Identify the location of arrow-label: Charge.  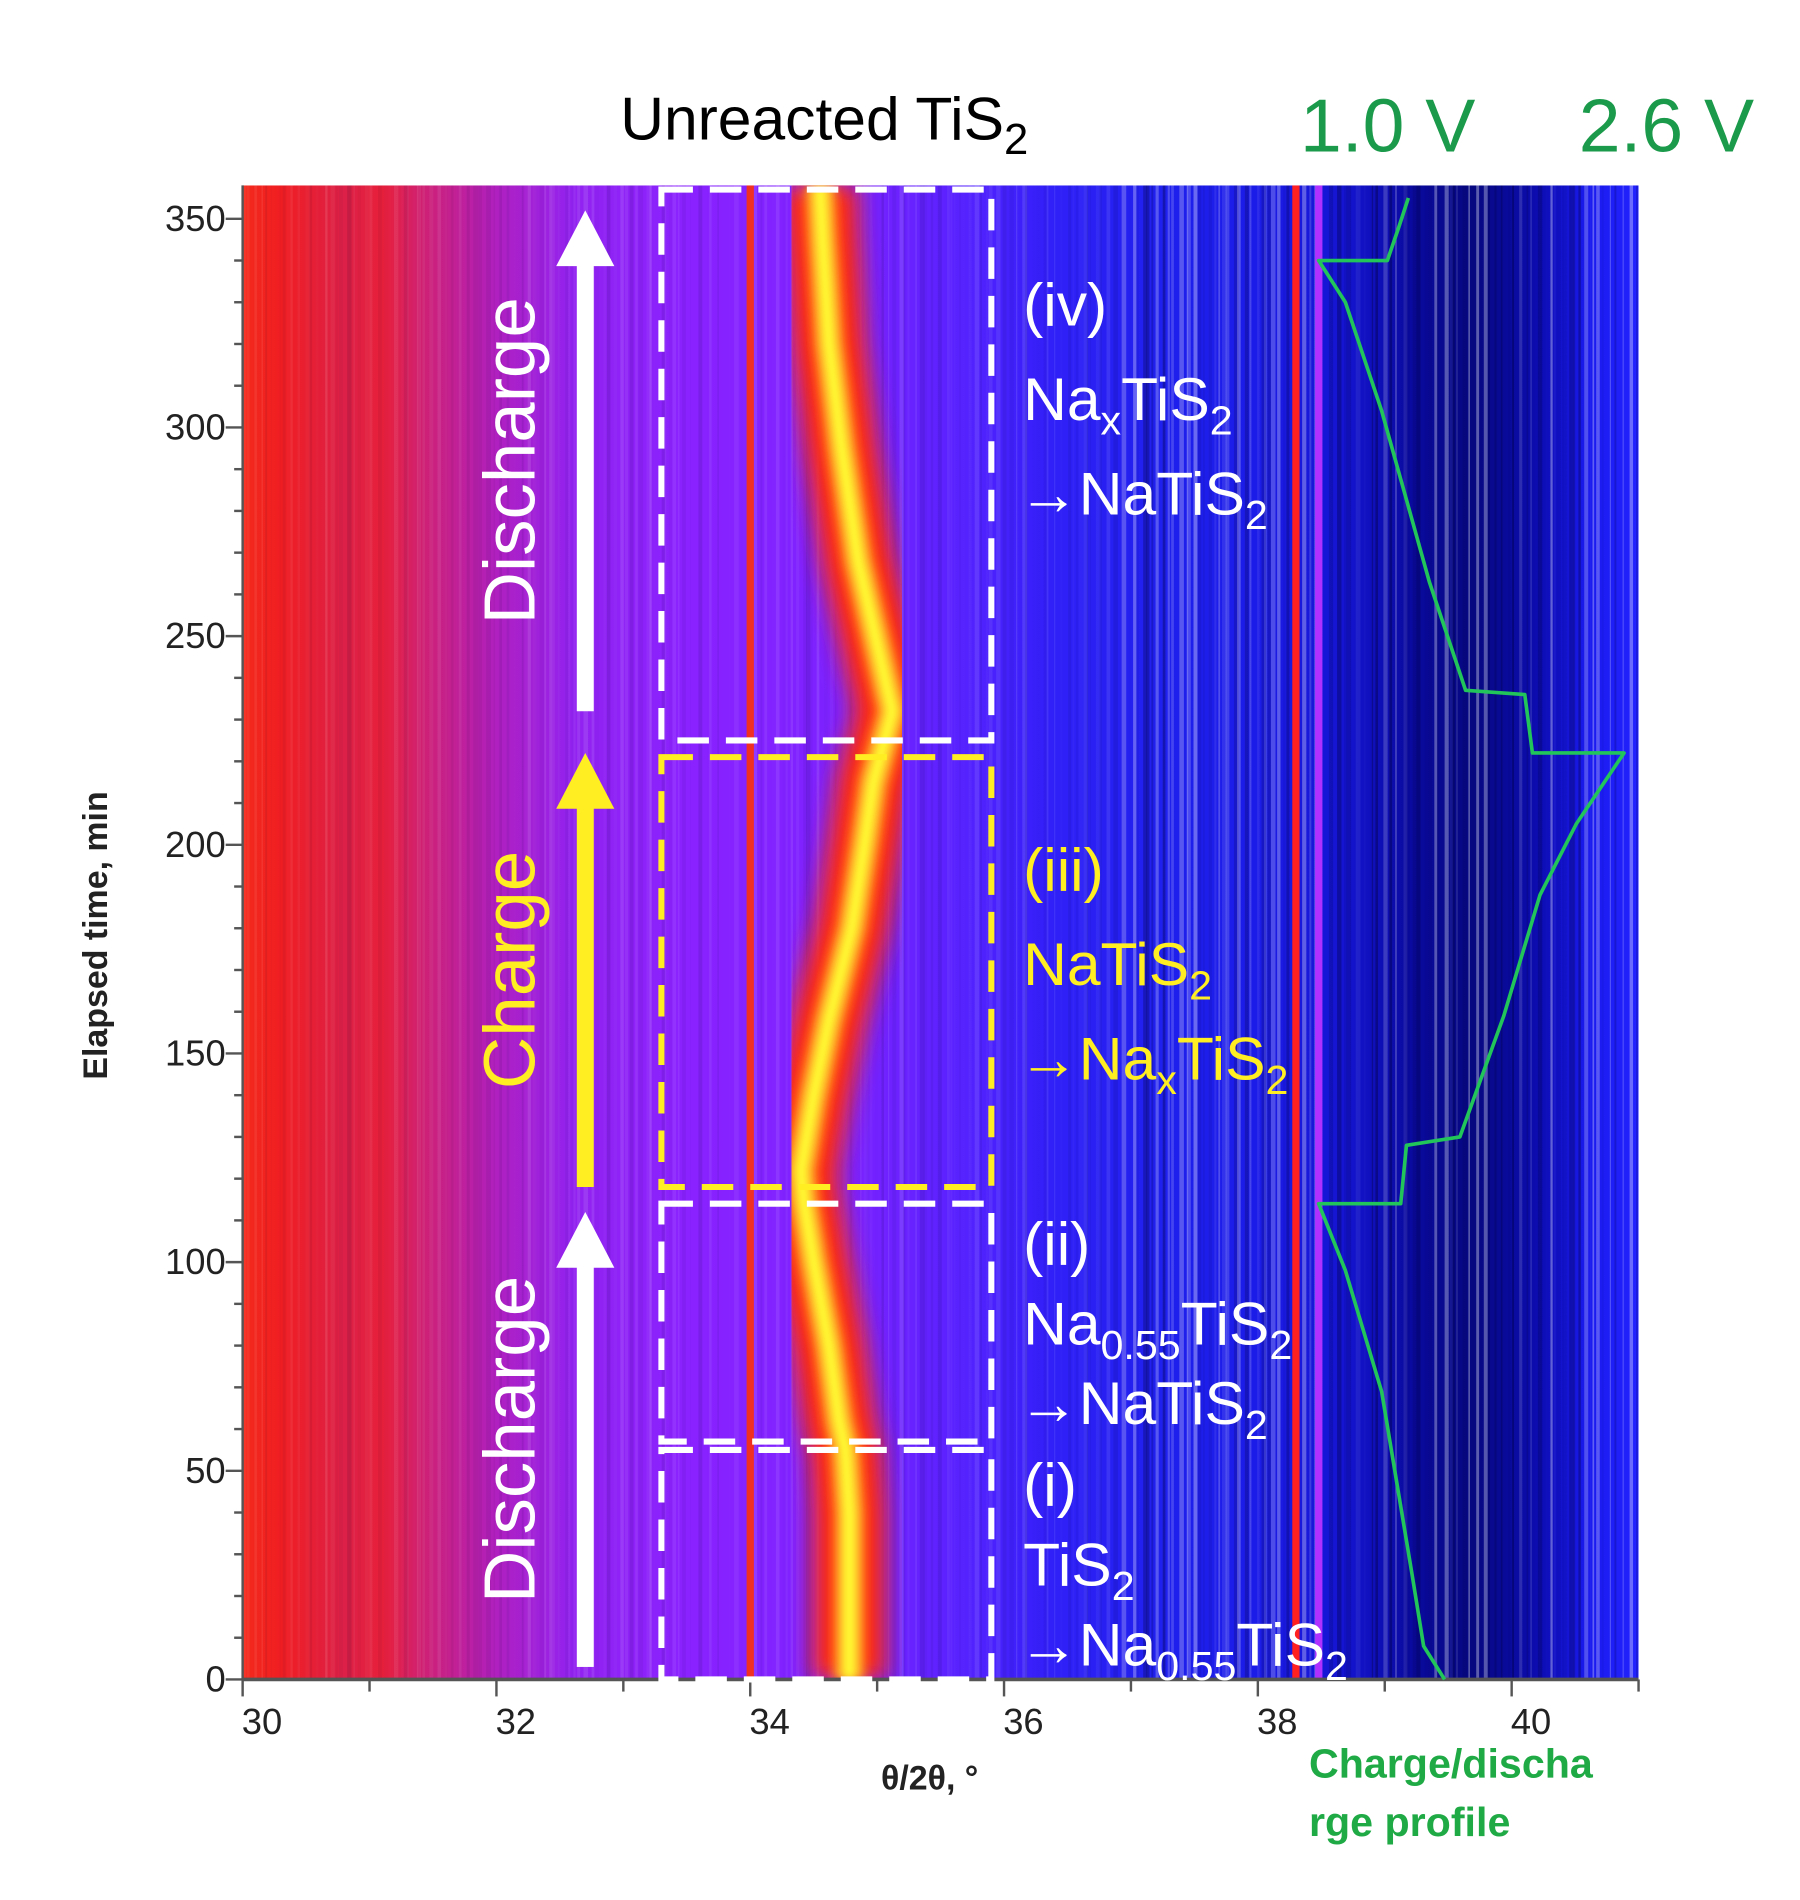
(510, 970).